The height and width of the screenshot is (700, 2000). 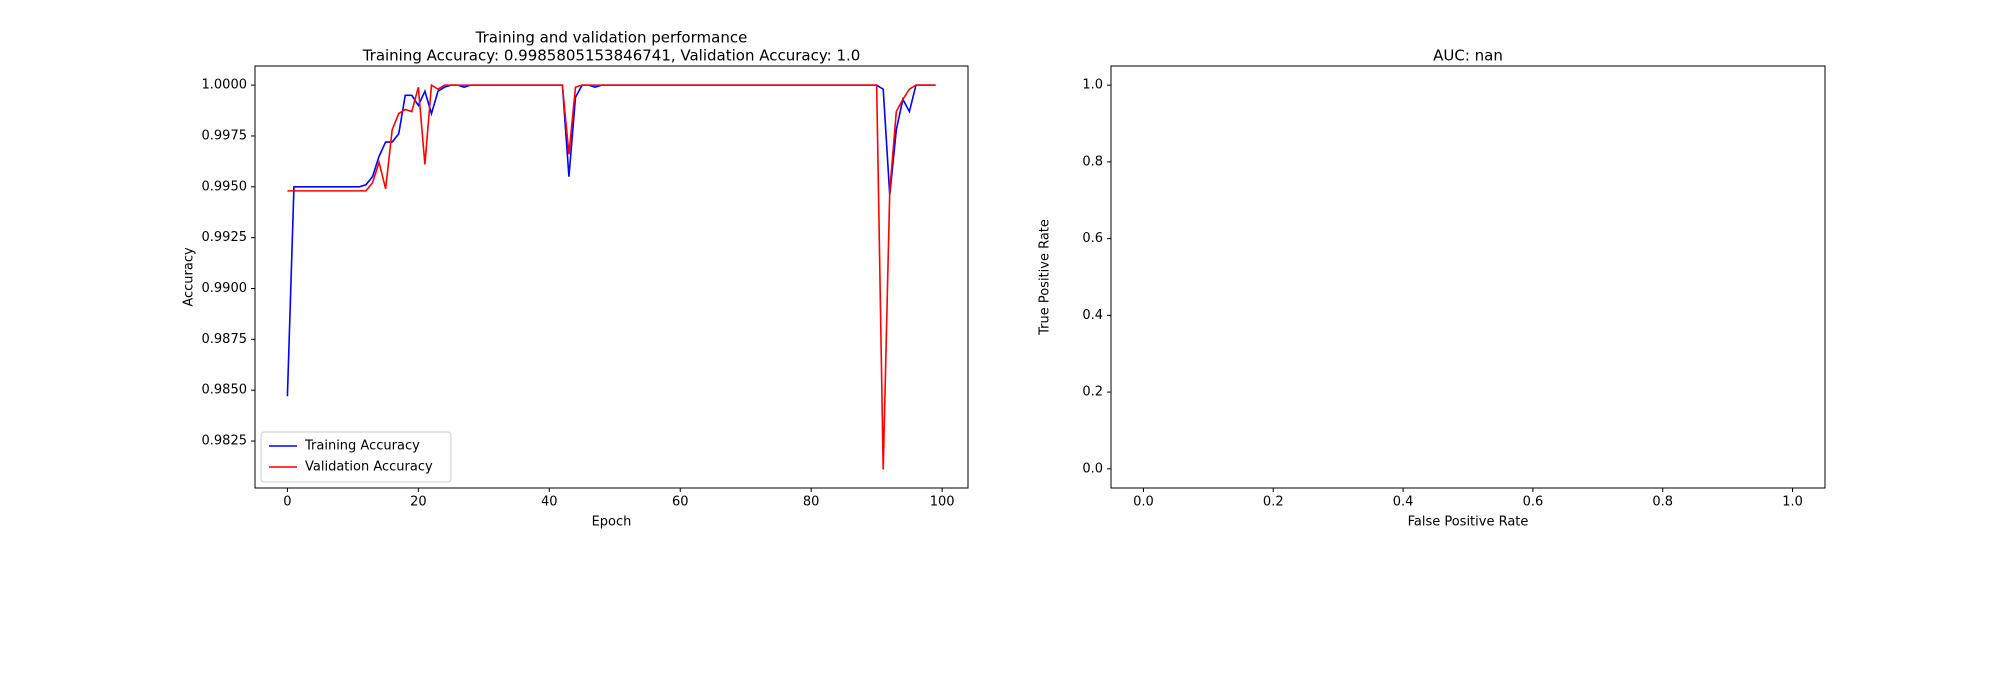 What do you see at coordinates (225, 390) in the screenshot?
I see `y-tick-label: 0.9850` at bounding box center [225, 390].